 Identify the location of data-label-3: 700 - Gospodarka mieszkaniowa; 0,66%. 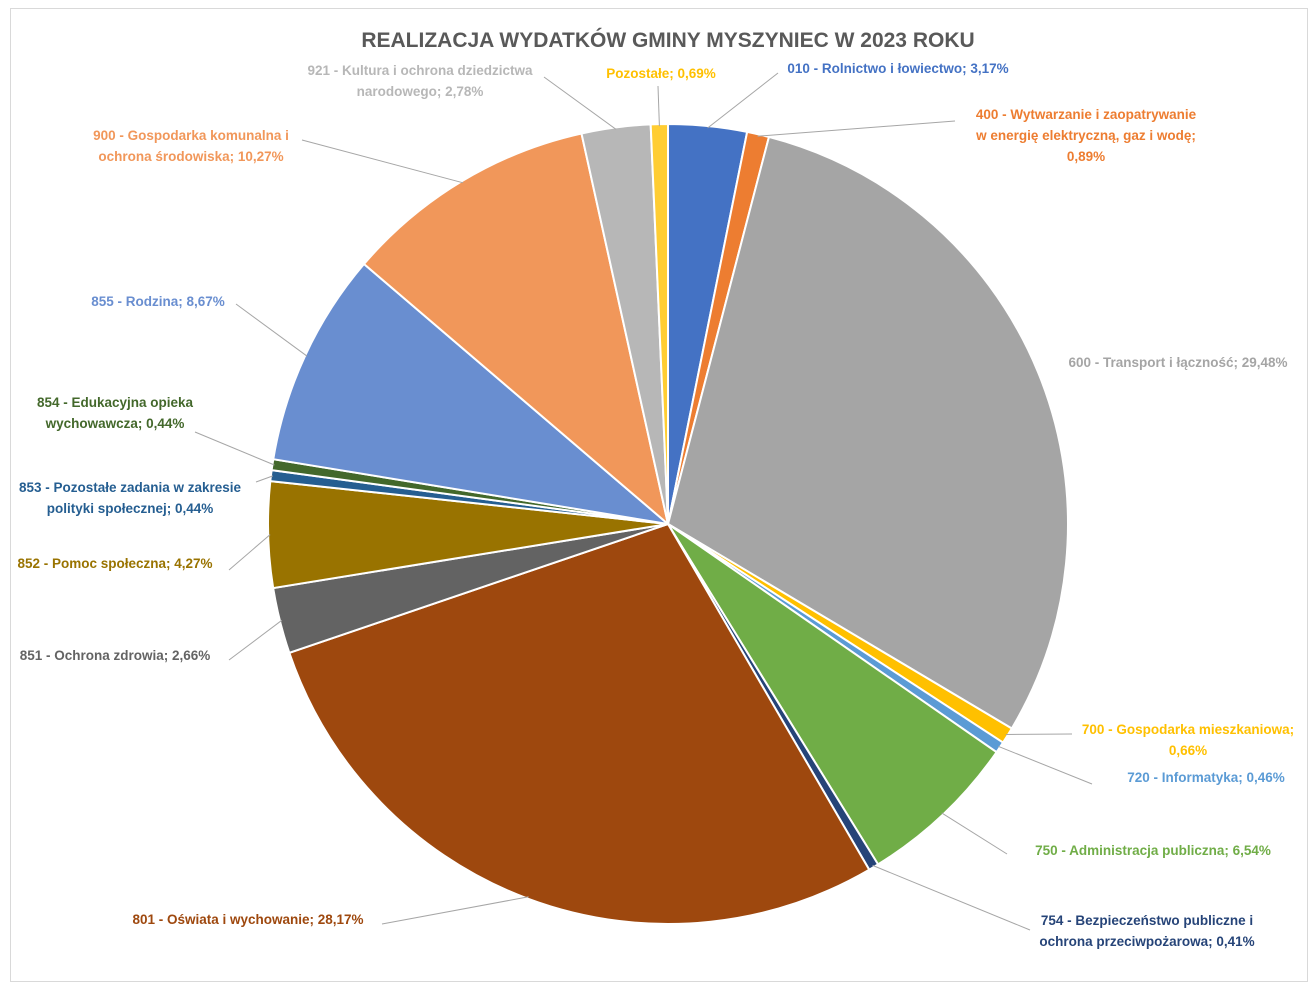
(1188, 740).